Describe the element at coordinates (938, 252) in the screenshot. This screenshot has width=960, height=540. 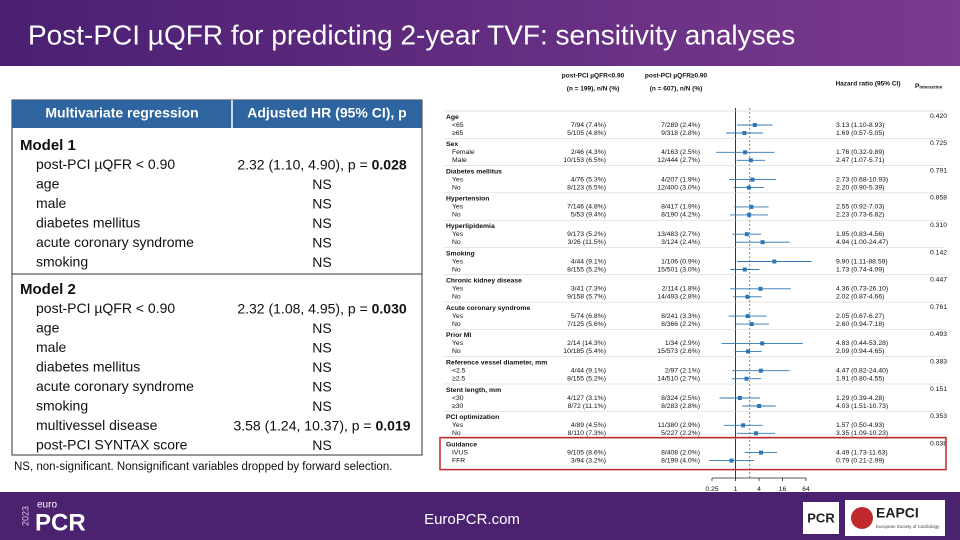
I see `p-interaction: 0.142` at that location.